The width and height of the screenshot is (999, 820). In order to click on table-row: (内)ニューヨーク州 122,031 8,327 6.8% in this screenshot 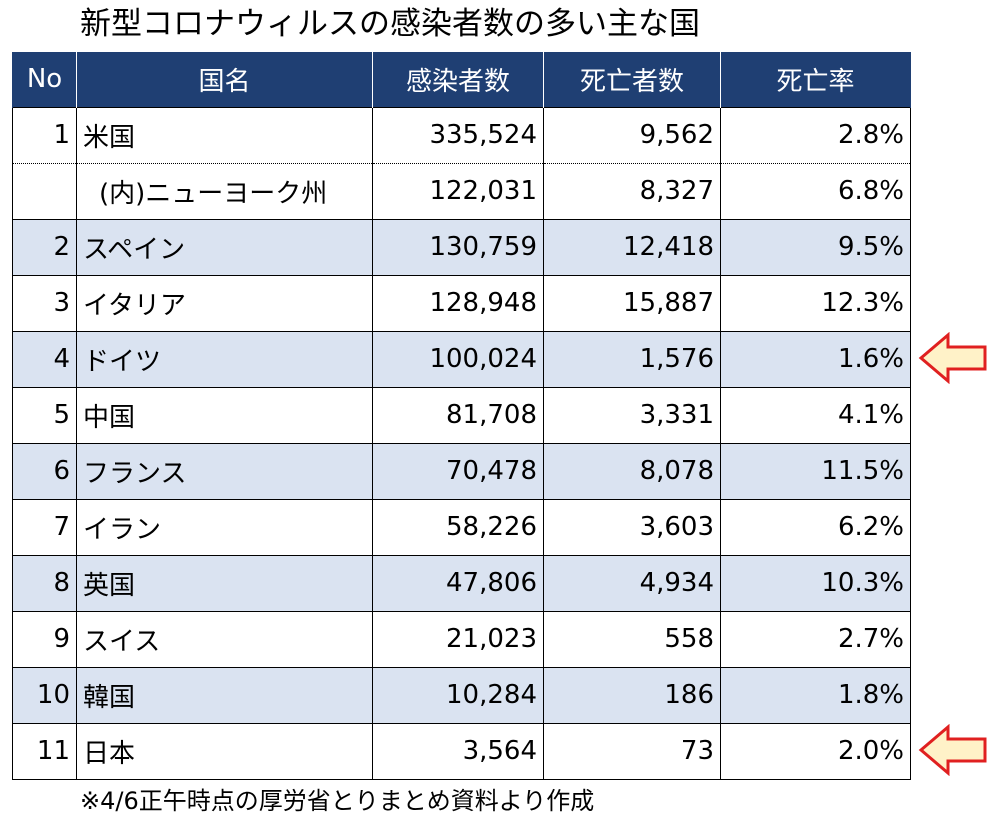, I will do `click(461, 191)`.